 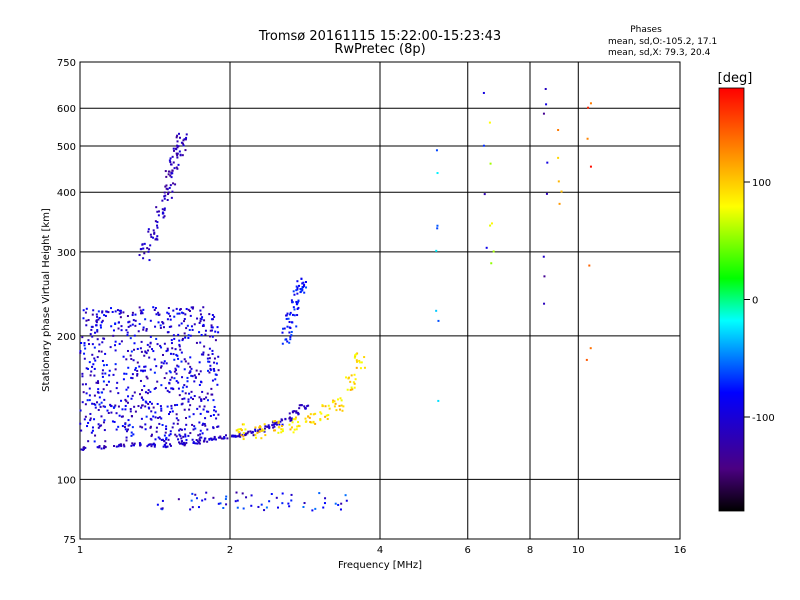 What do you see at coordinates (66, 302) in the screenshot?
I see `y-tick-labels: 75 100 200 300 400 500 600 750` at bounding box center [66, 302].